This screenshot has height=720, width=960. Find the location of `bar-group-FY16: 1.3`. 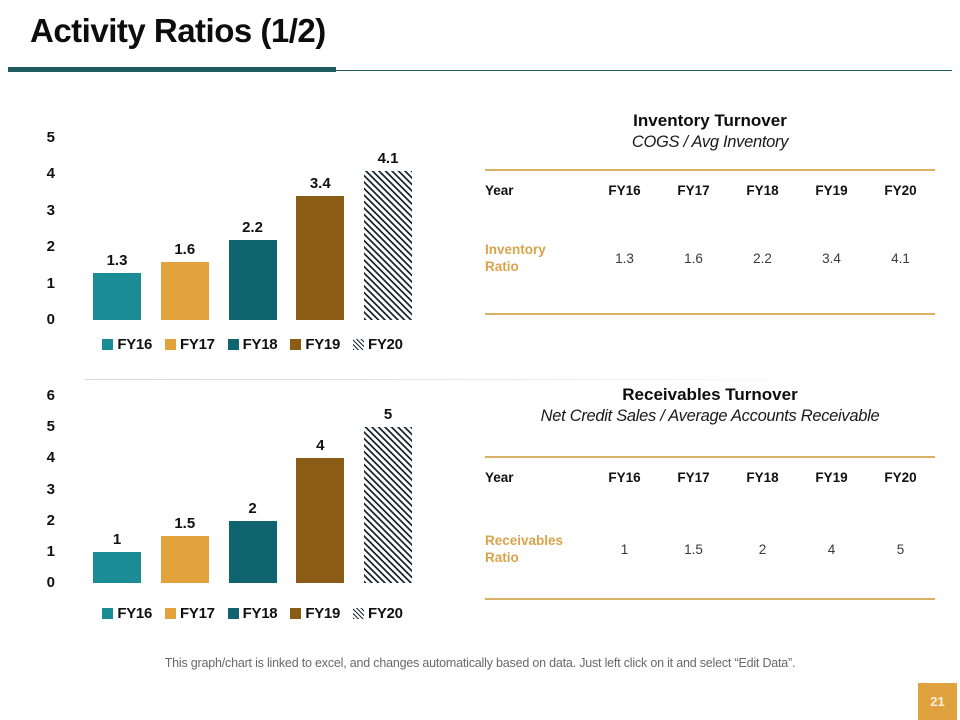

bar-group-FY16: 1.3 is located at coordinates (117, 286).